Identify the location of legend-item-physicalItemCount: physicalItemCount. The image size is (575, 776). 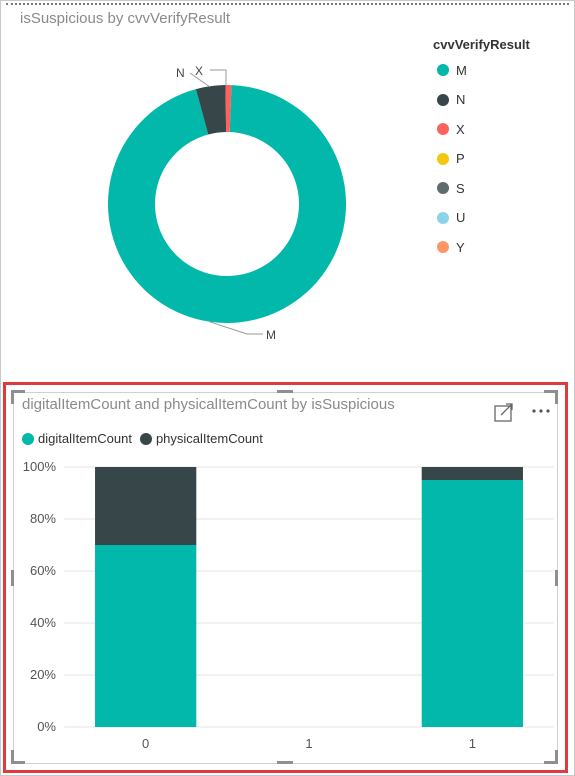
(201, 438).